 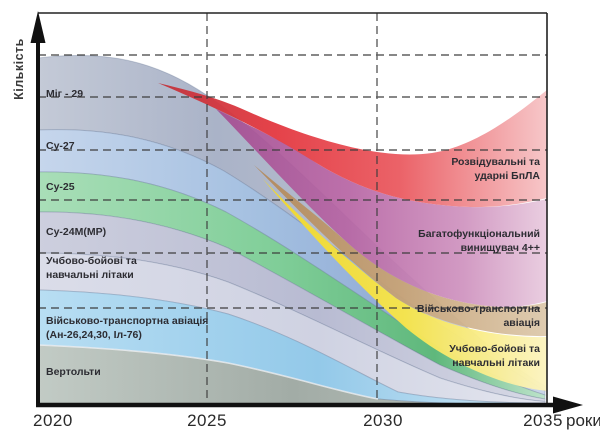 I want to click on tick-2025: 2025, so click(x=207, y=420).